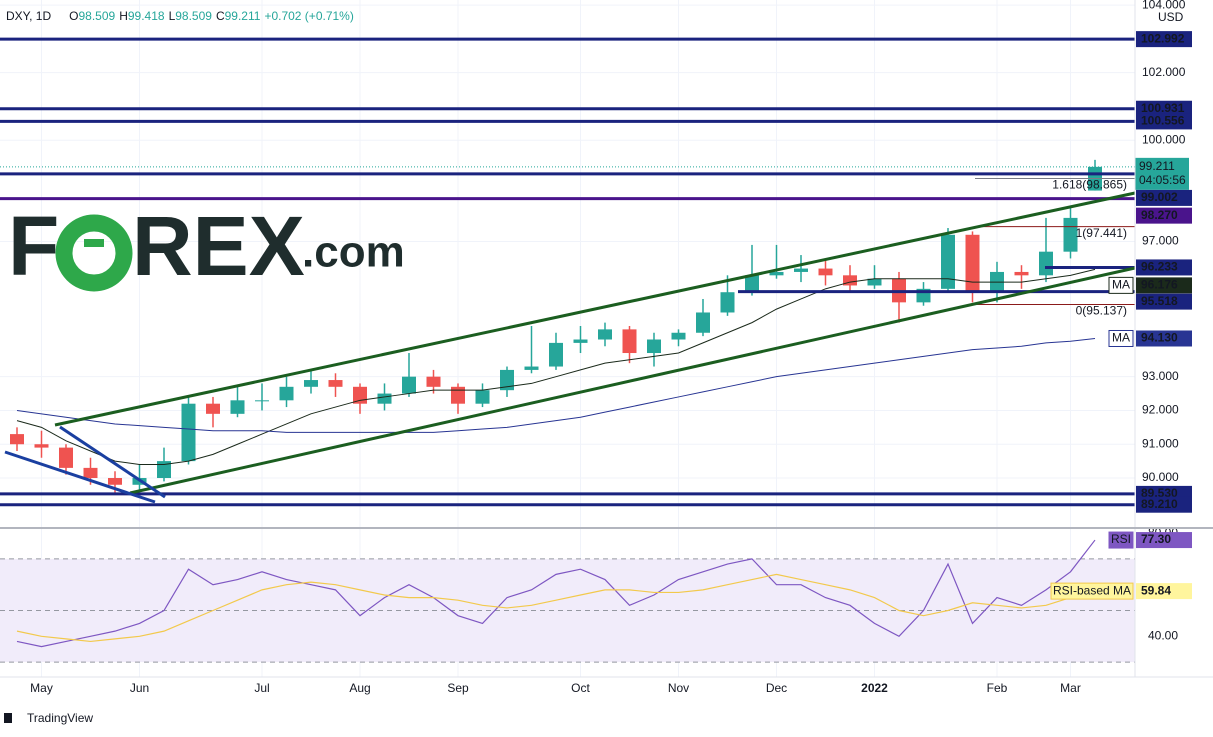 This screenshot has width=1213, height=737. Describe the element at coordinates (33, 246) in the screenshot. I see `logo-f: F` at that location.